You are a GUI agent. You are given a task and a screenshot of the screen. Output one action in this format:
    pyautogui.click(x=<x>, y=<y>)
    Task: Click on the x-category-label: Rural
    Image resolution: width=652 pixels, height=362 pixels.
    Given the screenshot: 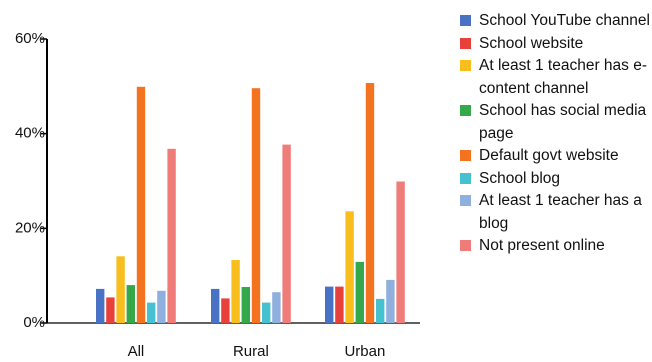 What is the action you would take?
    pyautogui.click(x=251, y=351)
    